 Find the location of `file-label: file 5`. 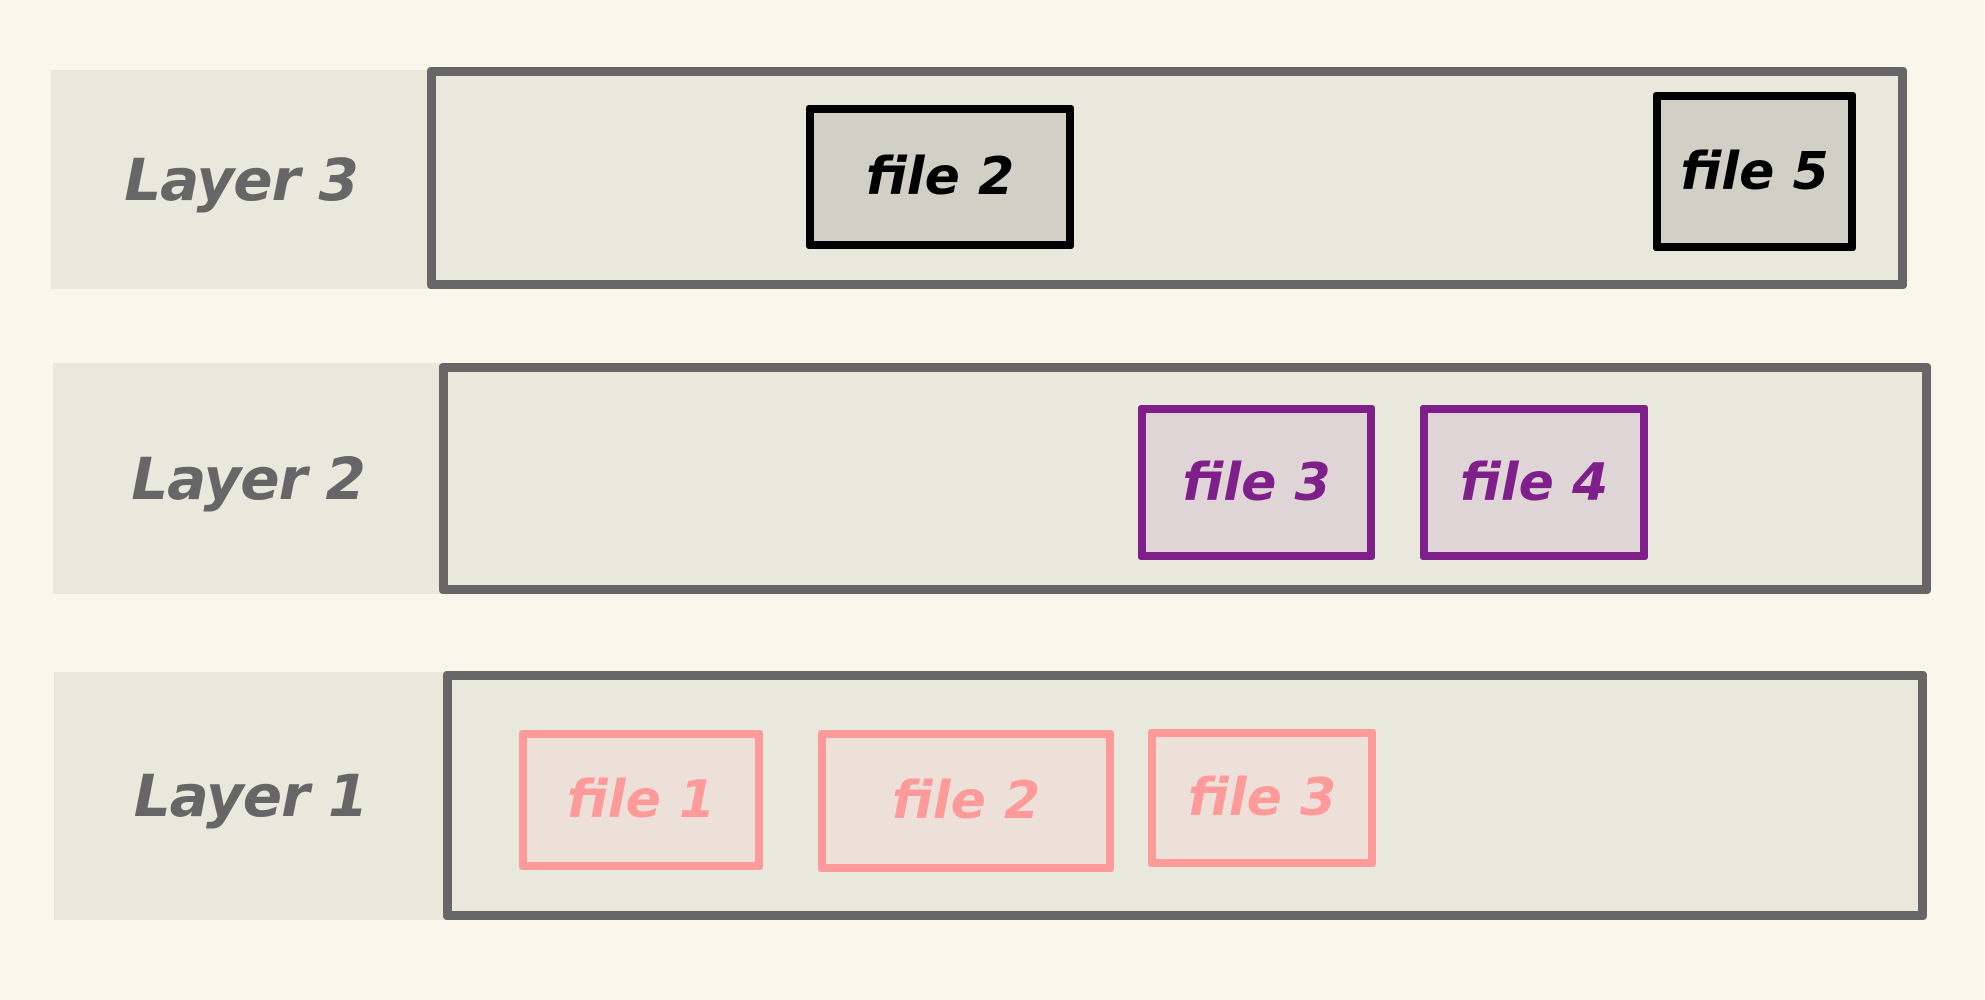

file-label: file 5 is located at coordinates (1754, 171).